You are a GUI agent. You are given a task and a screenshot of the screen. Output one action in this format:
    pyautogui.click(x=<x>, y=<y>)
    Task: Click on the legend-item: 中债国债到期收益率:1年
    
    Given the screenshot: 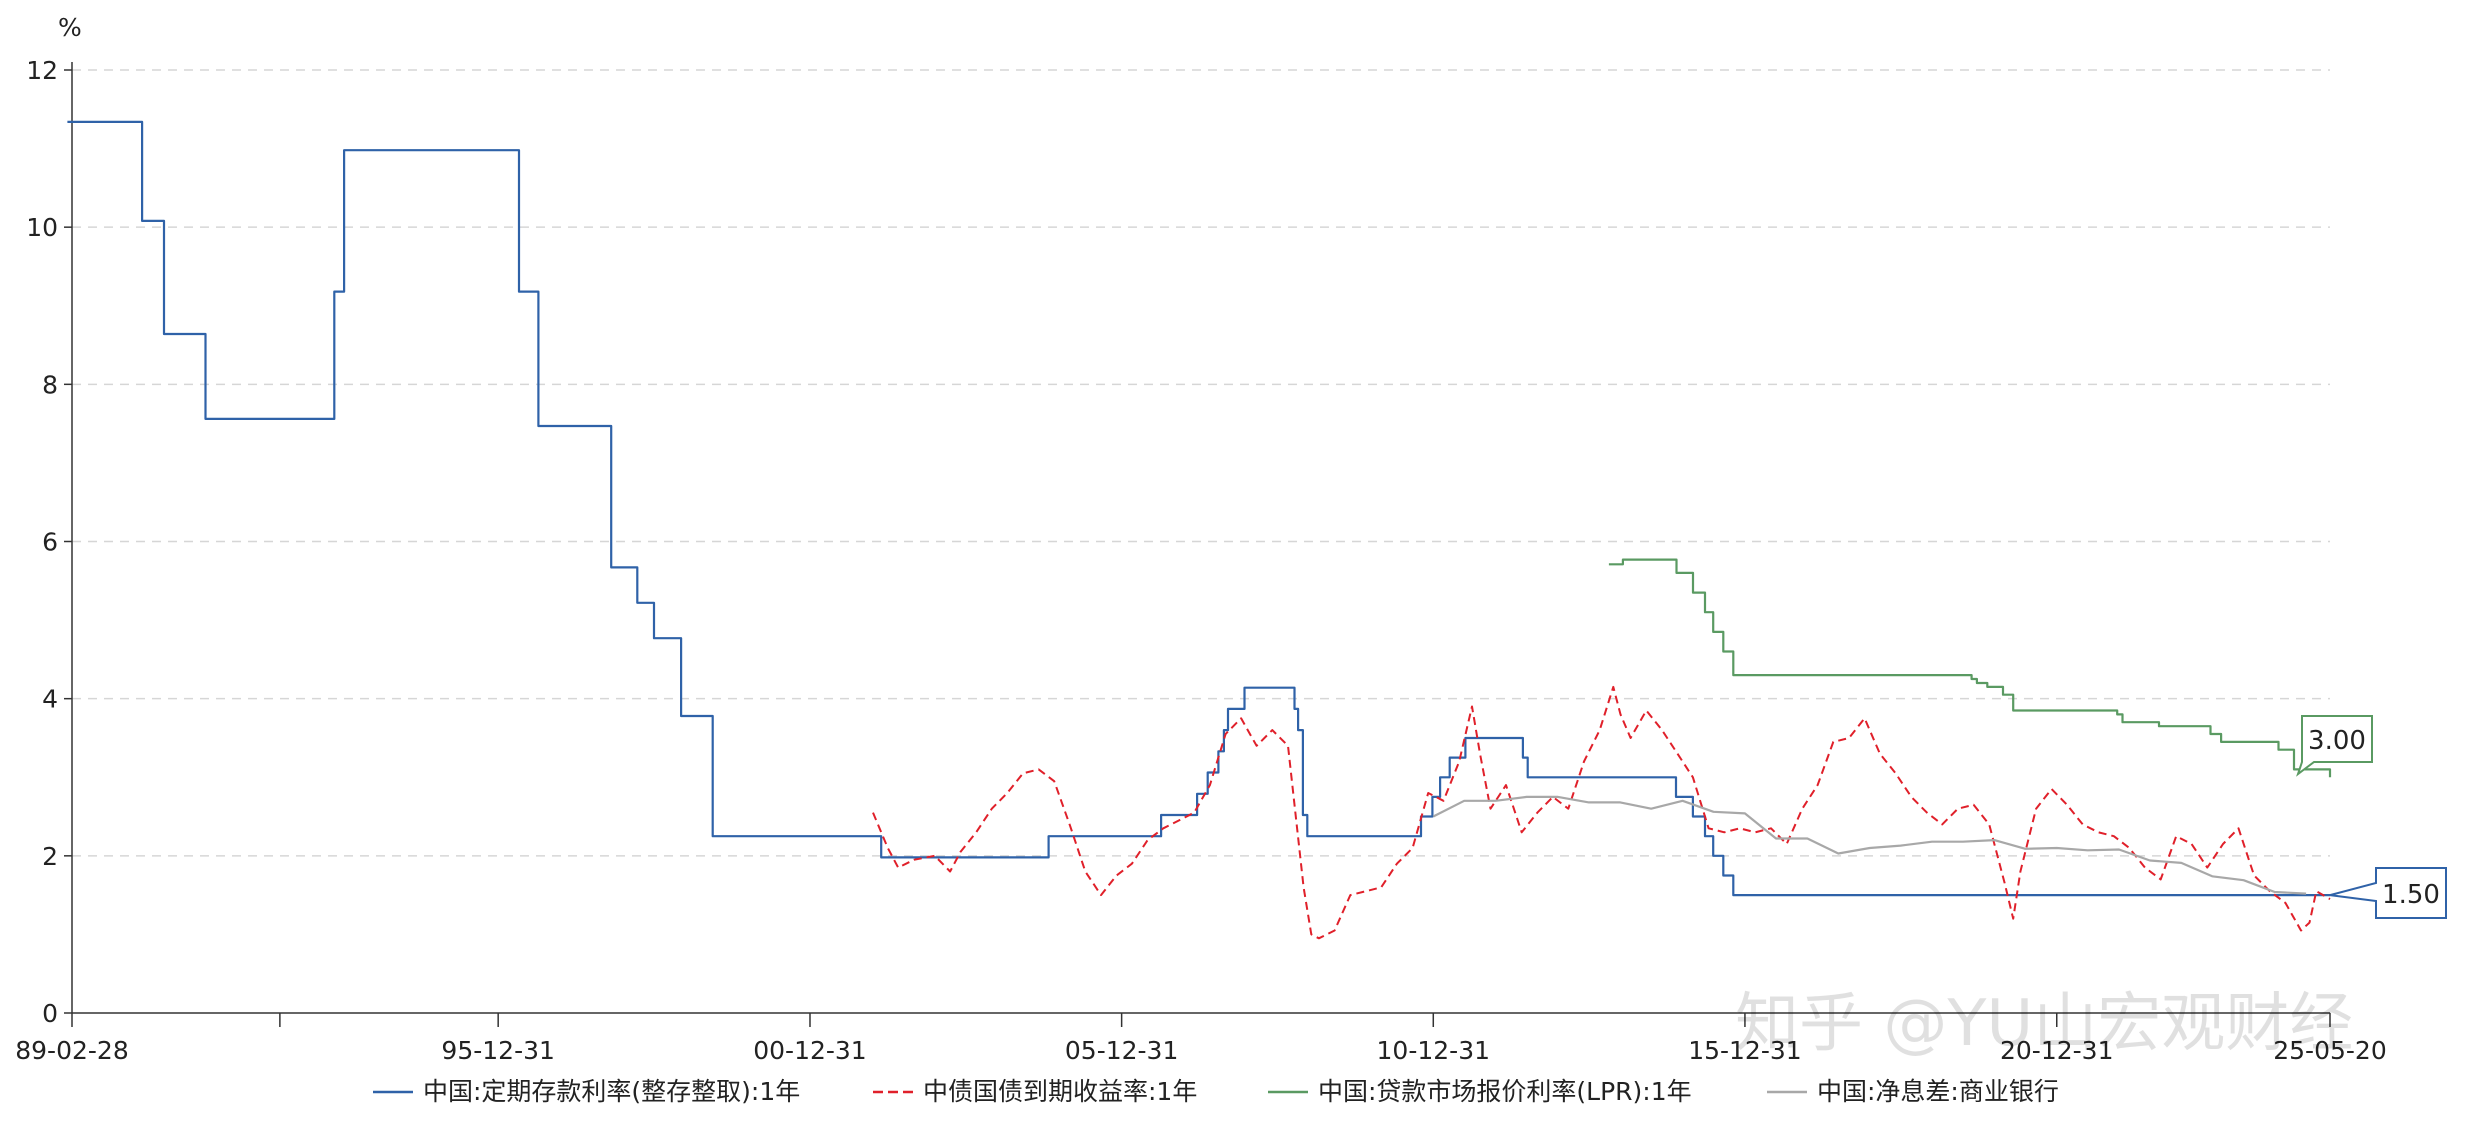 What is the action you would take?
    pyautogui.click(x=1035, y=1091)
    